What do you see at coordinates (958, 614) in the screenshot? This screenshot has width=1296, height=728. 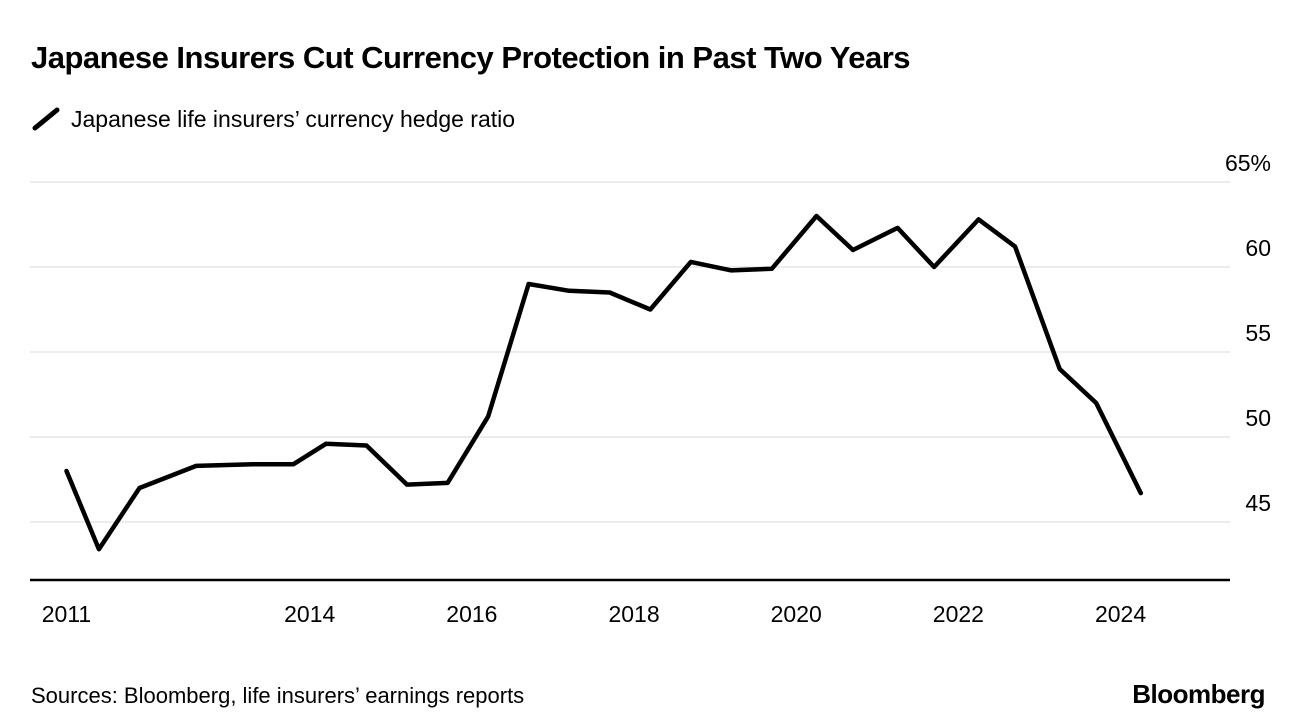 I see `x-axis-label: 2022` at bounding box center [958, 614].